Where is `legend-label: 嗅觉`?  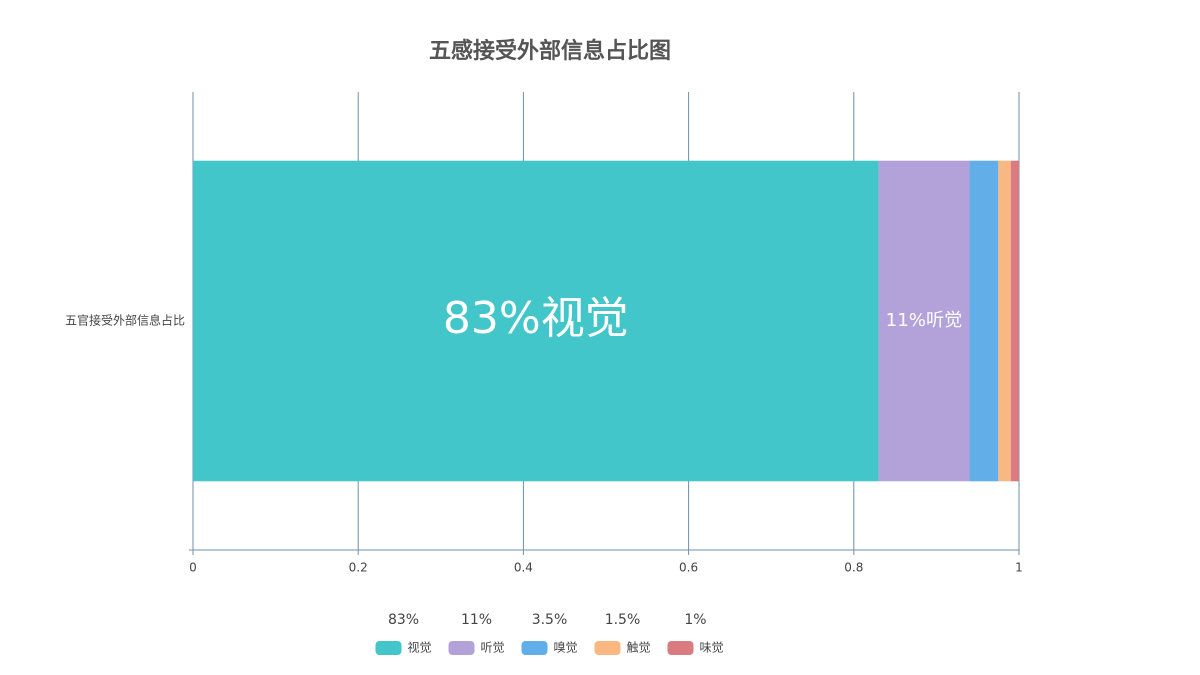
legend-label: 嗅觉 is located at coordinates (566, 648).